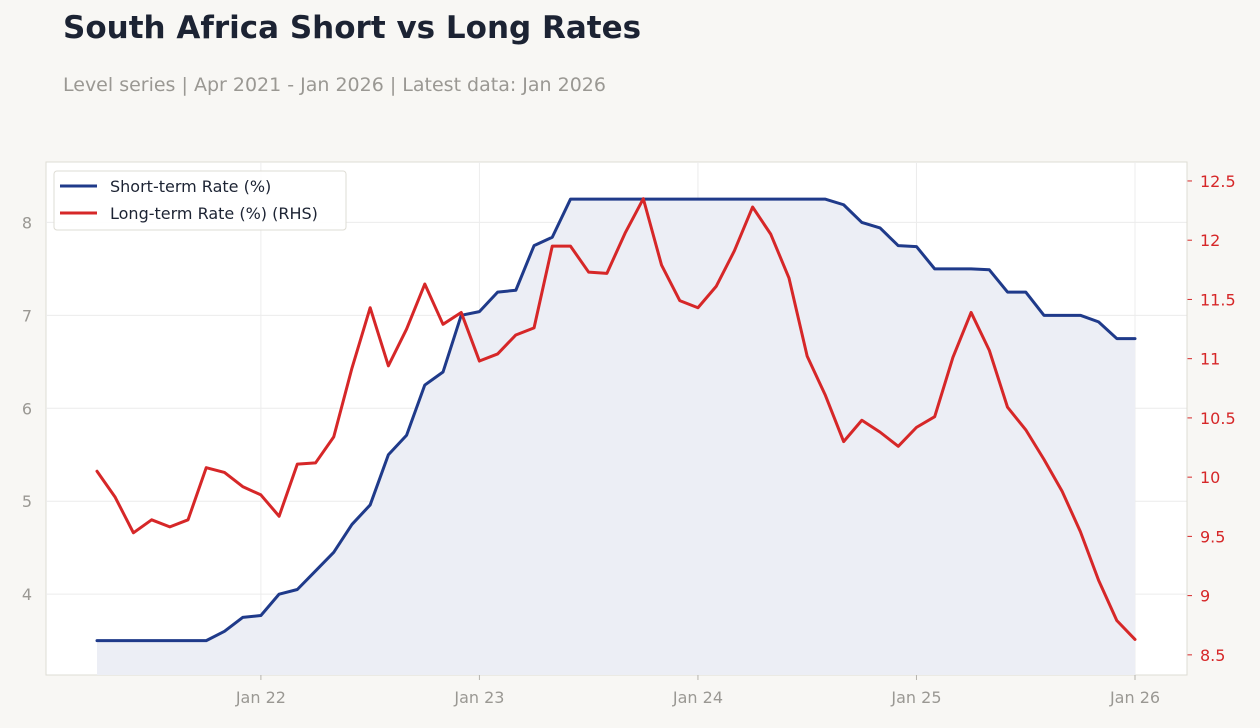  What do you see at coordinates (1218, 299) in the screenshot?
I see `y2-tick-label: 11.5` at bounding box center [1218, 299].